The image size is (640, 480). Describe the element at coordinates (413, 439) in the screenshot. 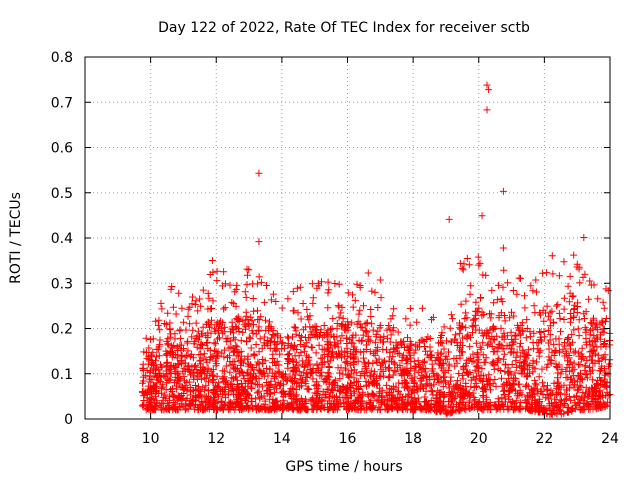

I see `x-tick-label: 18` at that location.